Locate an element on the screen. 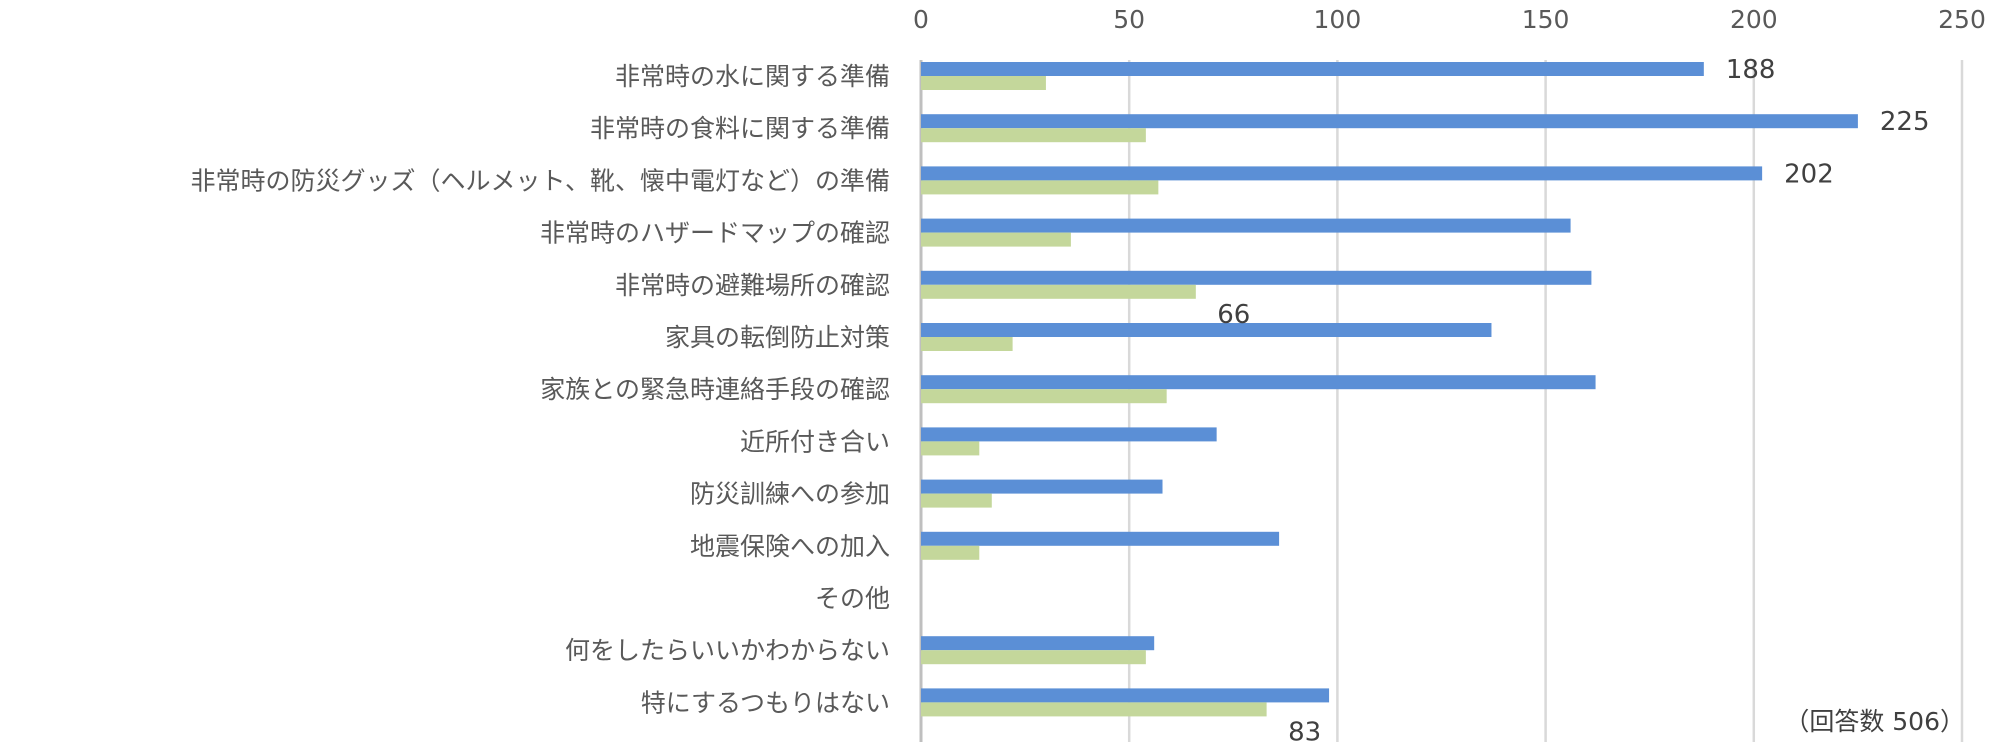 The width and height of the screenshot is (2009, 752). category-label: 防災訓練への参加 is located at coordinates (790, 494).